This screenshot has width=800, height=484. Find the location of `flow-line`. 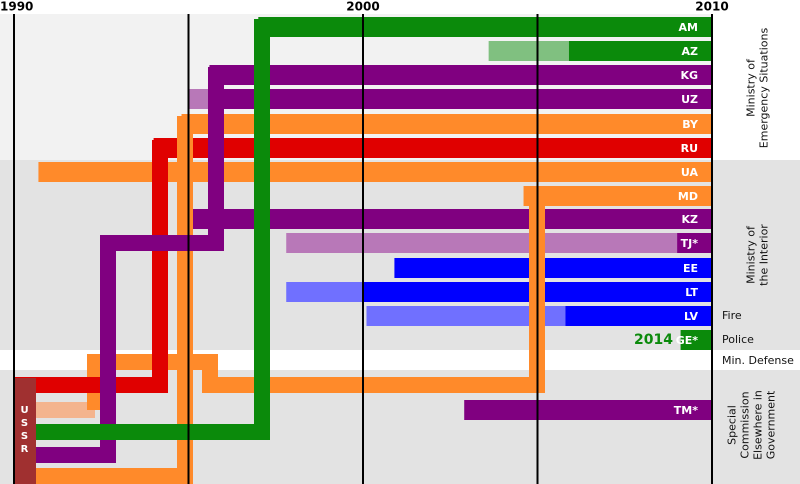

flow-line is located at coordinates (92, 266).